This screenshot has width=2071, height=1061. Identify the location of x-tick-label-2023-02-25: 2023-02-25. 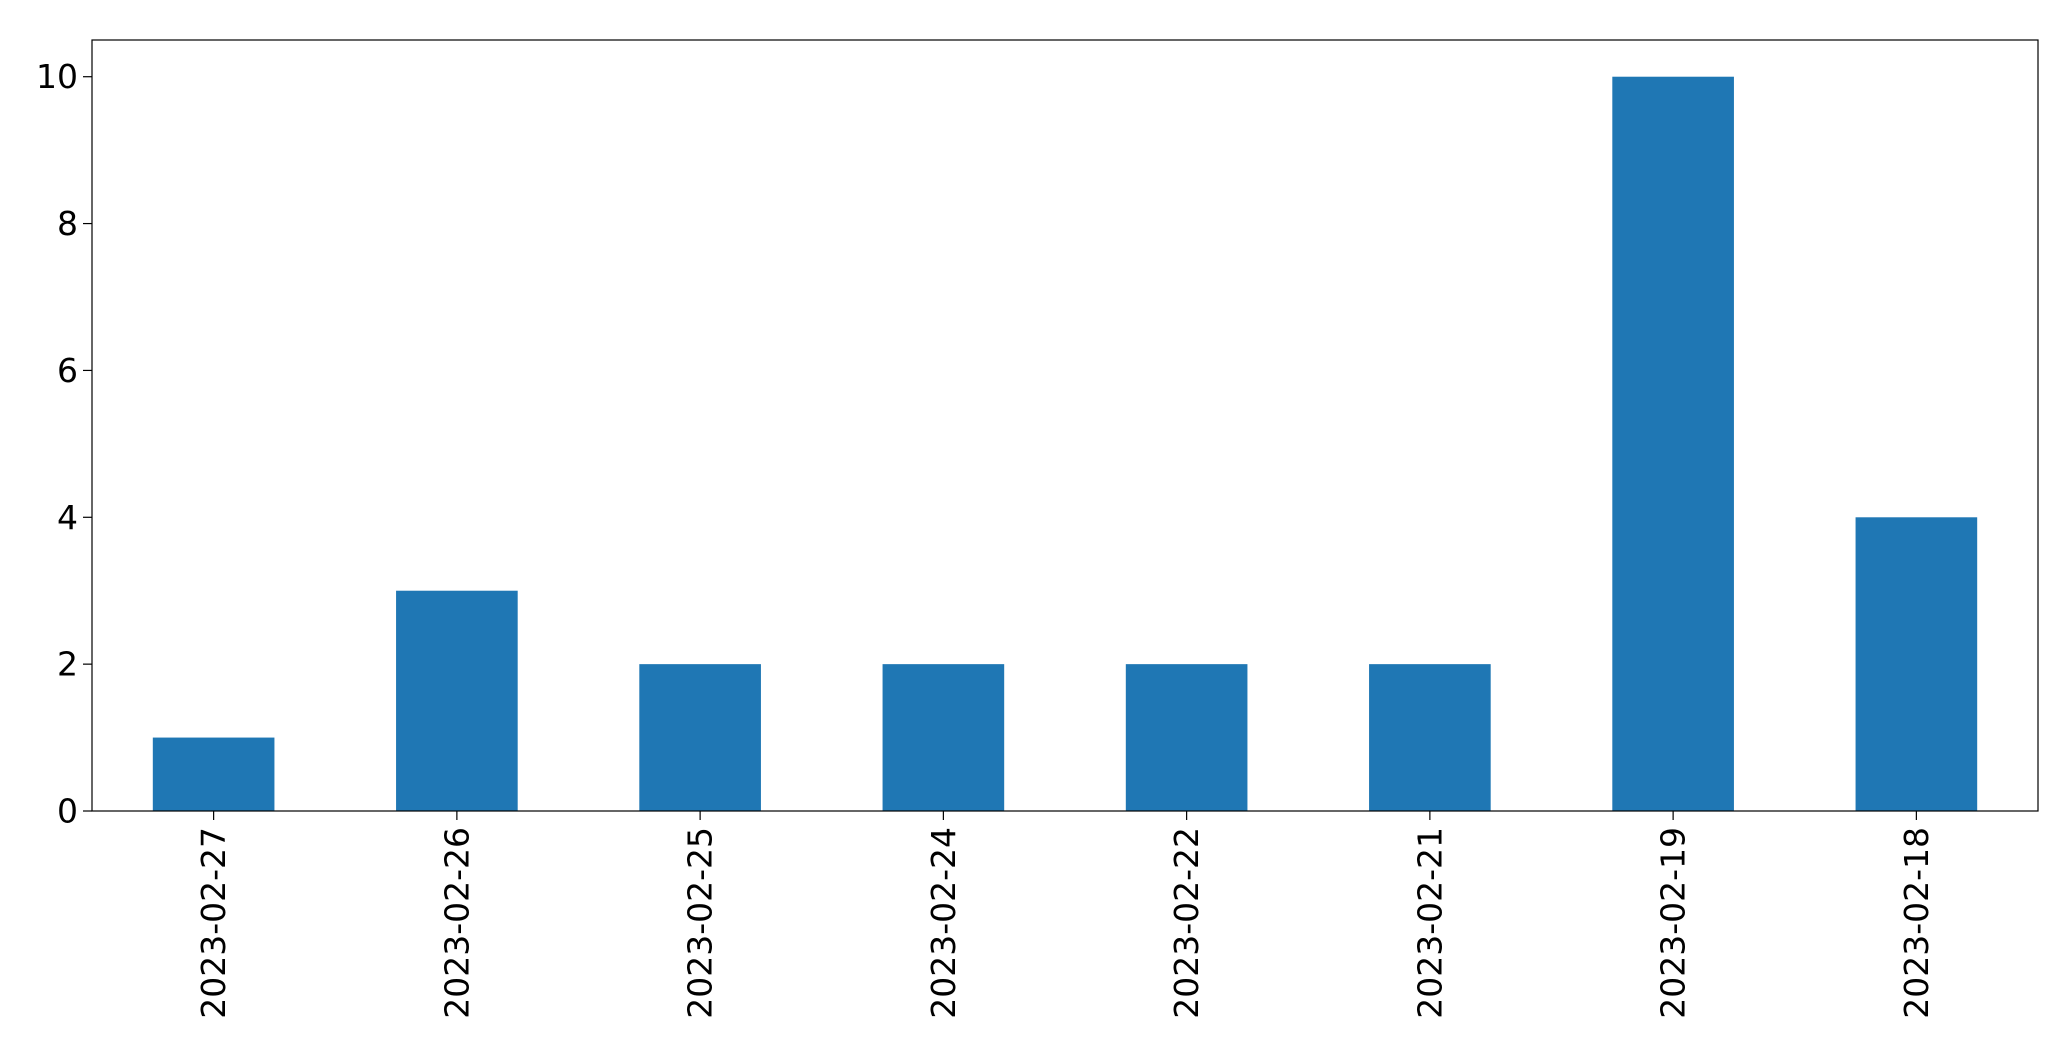
(700, 923).